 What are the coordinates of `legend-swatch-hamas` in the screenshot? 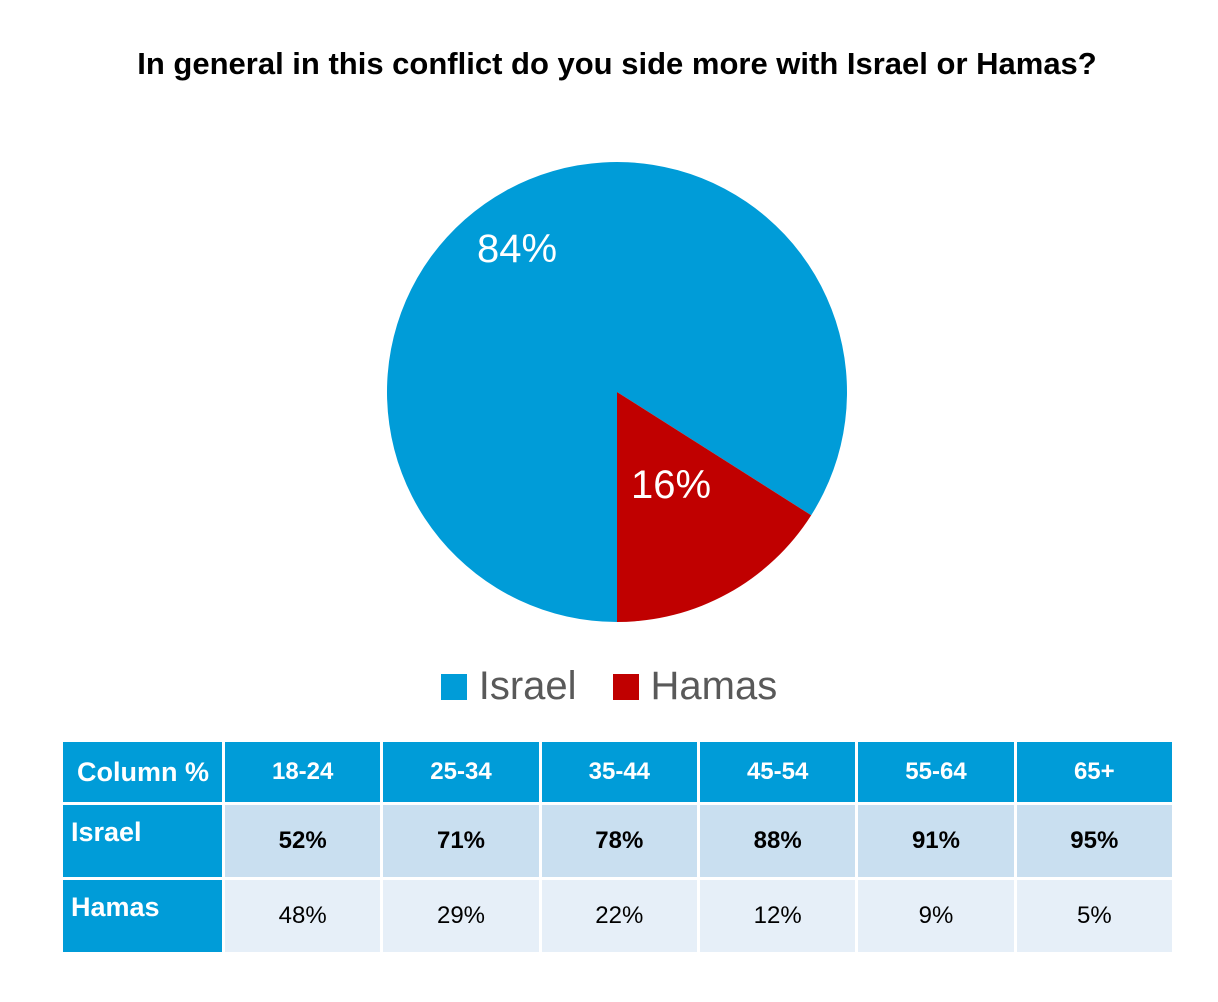 It's located at (625, 686).